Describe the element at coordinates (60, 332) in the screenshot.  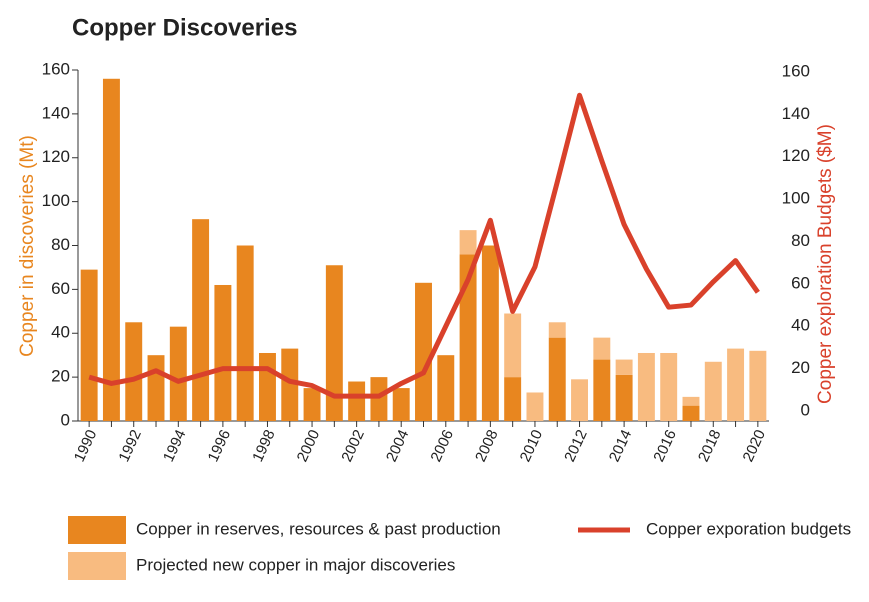
I see `y-tick-label: 40` at that location.